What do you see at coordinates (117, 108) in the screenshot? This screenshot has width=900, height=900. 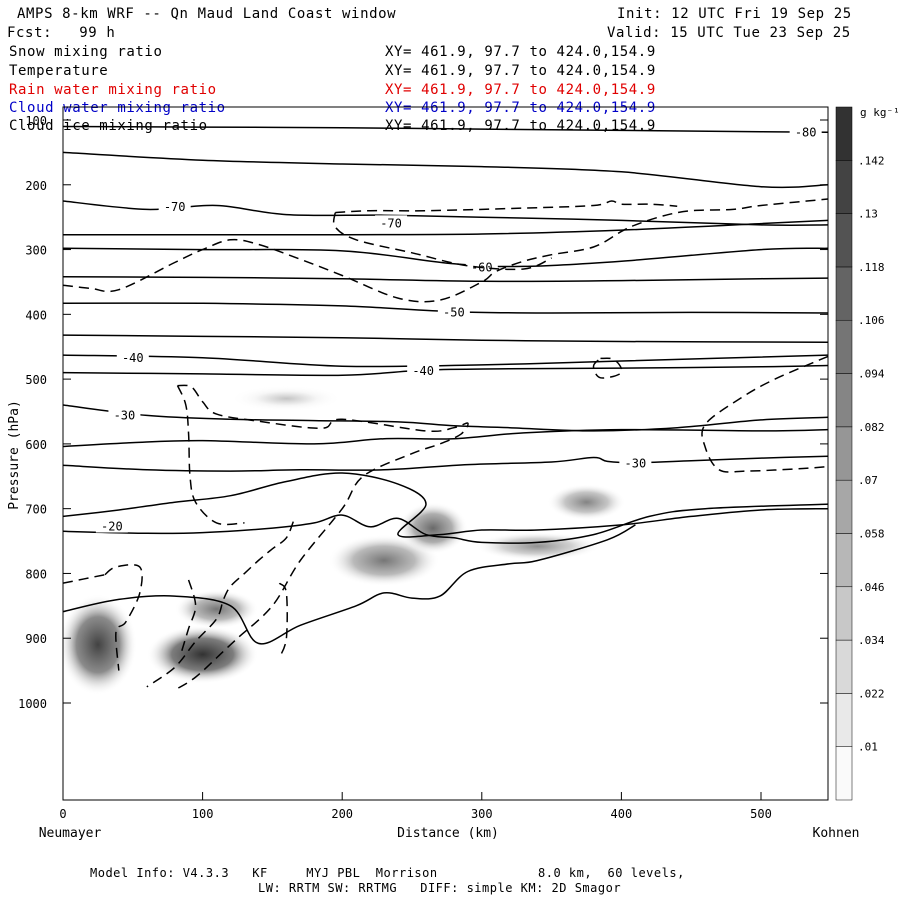 I see `field-name: Cloud water mixing ratio` at bounding box center [117, 108].